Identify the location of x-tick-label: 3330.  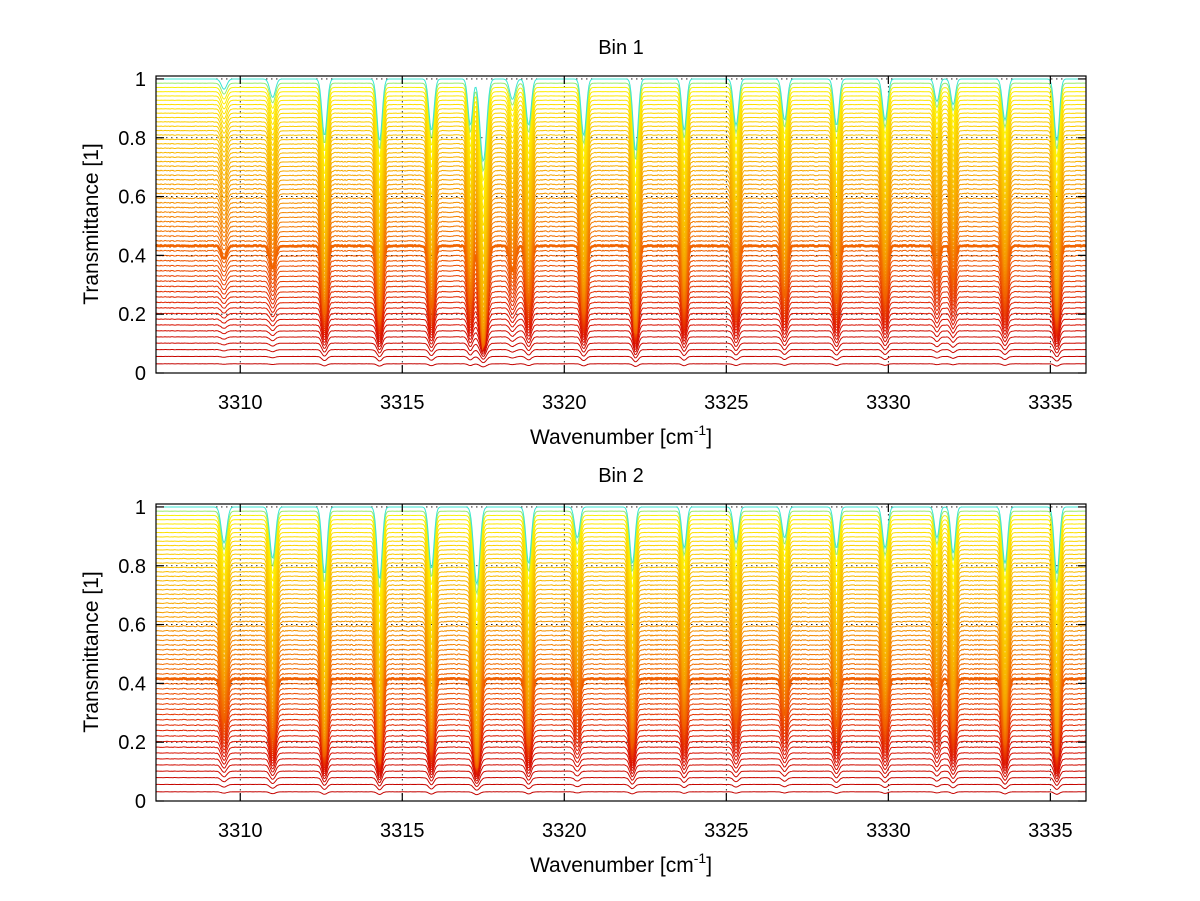
(888, 831).